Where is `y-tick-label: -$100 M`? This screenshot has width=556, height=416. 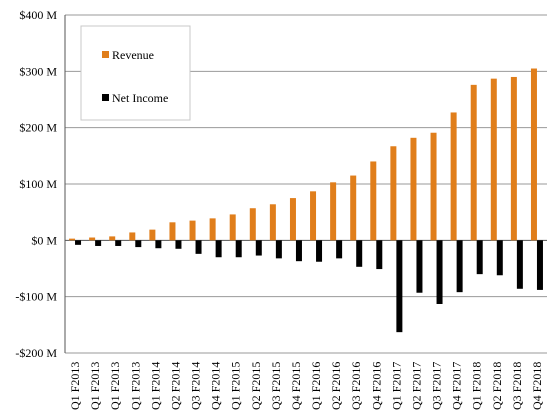
y-tick-label: -$100 M is located at coordinates (36, 297).